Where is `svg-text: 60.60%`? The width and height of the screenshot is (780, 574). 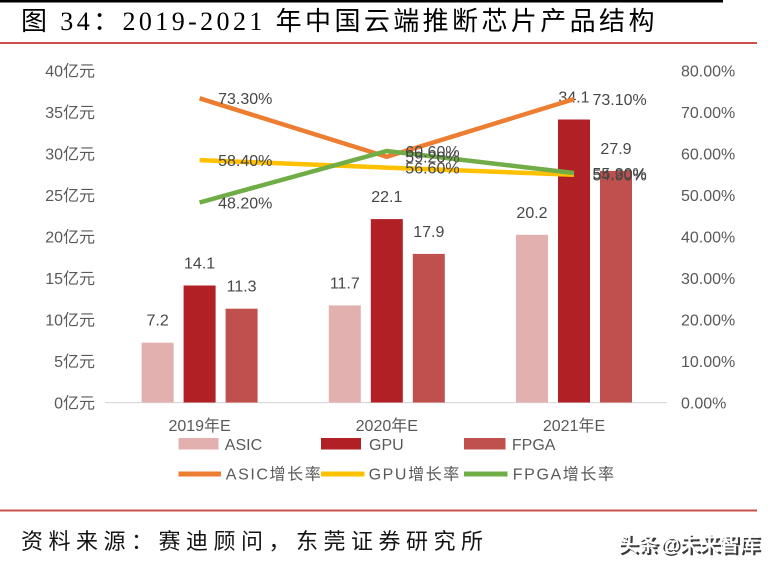 svg-text: 60.60% is located at coordinates (432, 152).